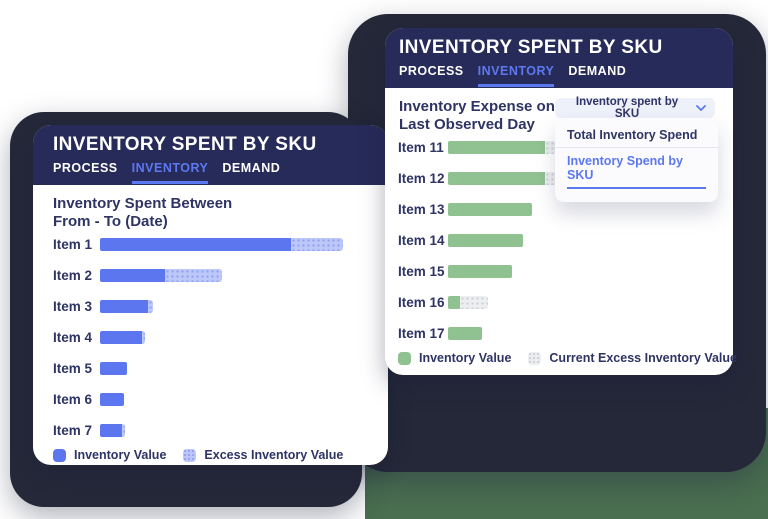 This screenshot has height=519, width=768. What do you see at coordinates (110, 221) in the screenshot?
I see `chart-title-line2: From - To (Date)` at bounding box center [110, 221].